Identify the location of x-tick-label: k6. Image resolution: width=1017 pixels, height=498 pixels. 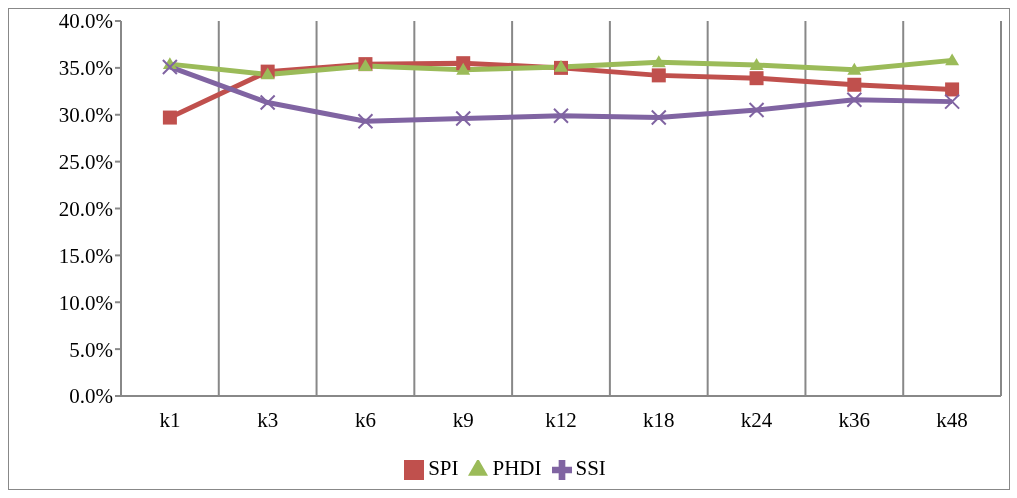
(365, 419).